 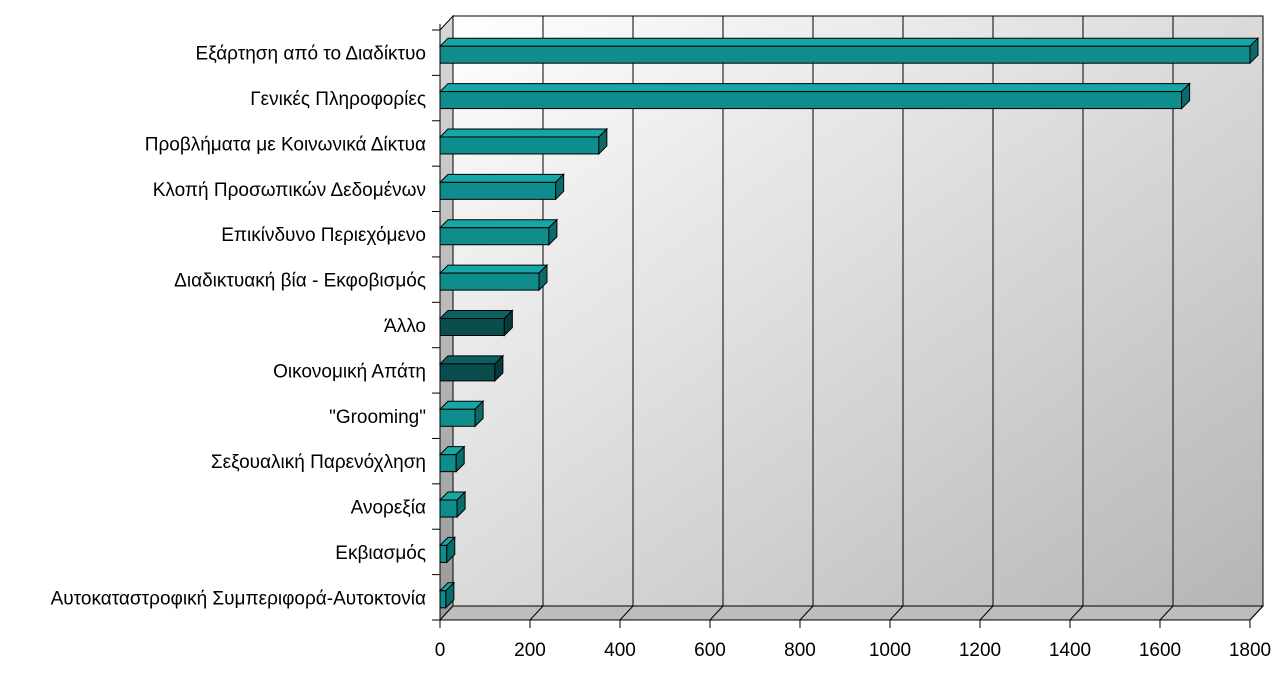 What do you see at coordinates (1160, 650) in the screenshot?
I see `x-tick-label: 1600` at bounding box center [1160, 650].